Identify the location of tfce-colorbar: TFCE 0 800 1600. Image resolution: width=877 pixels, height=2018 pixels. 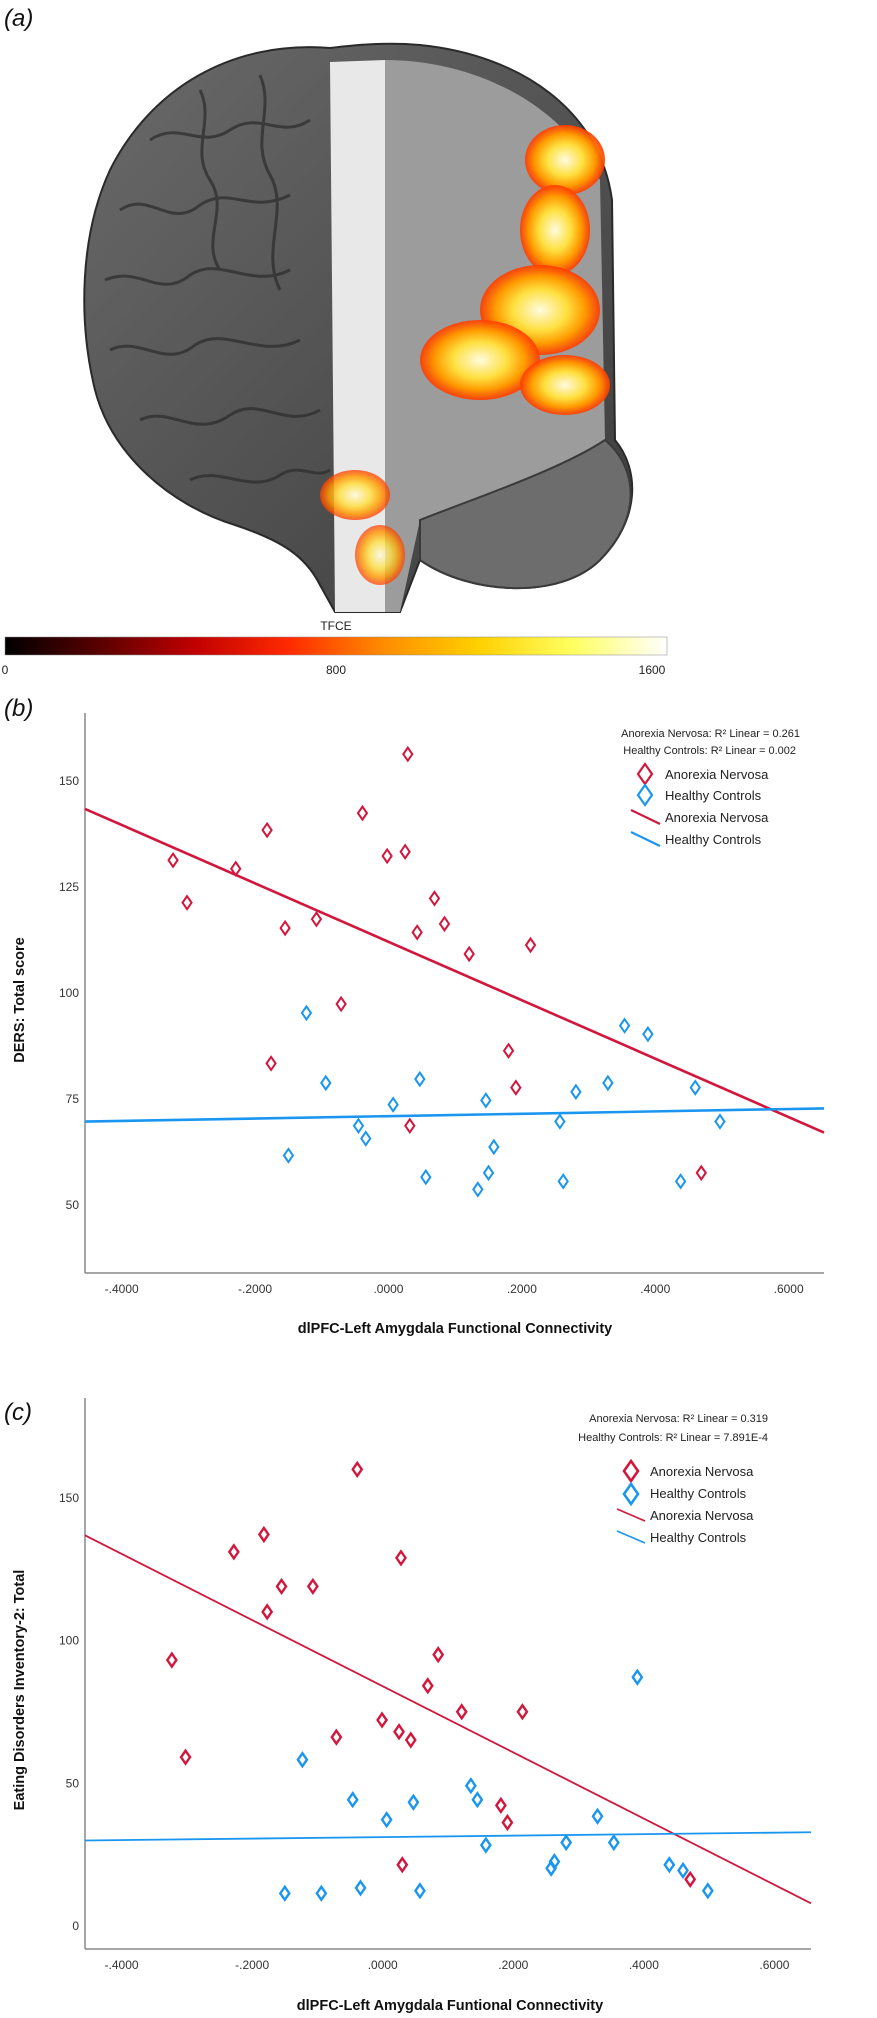
(335, 648).